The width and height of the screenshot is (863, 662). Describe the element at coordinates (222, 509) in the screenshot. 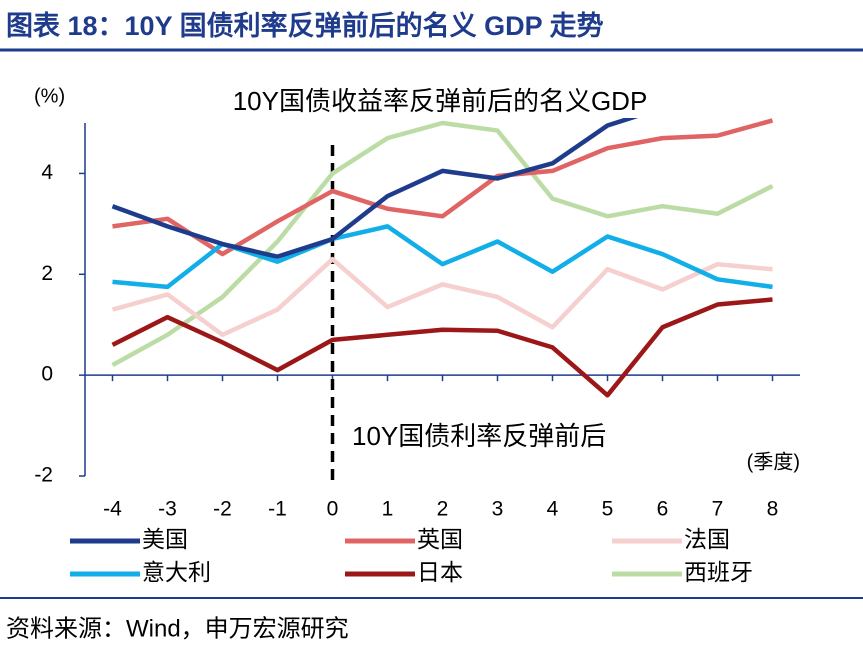

I see `x-tick-label: -2` at that location.